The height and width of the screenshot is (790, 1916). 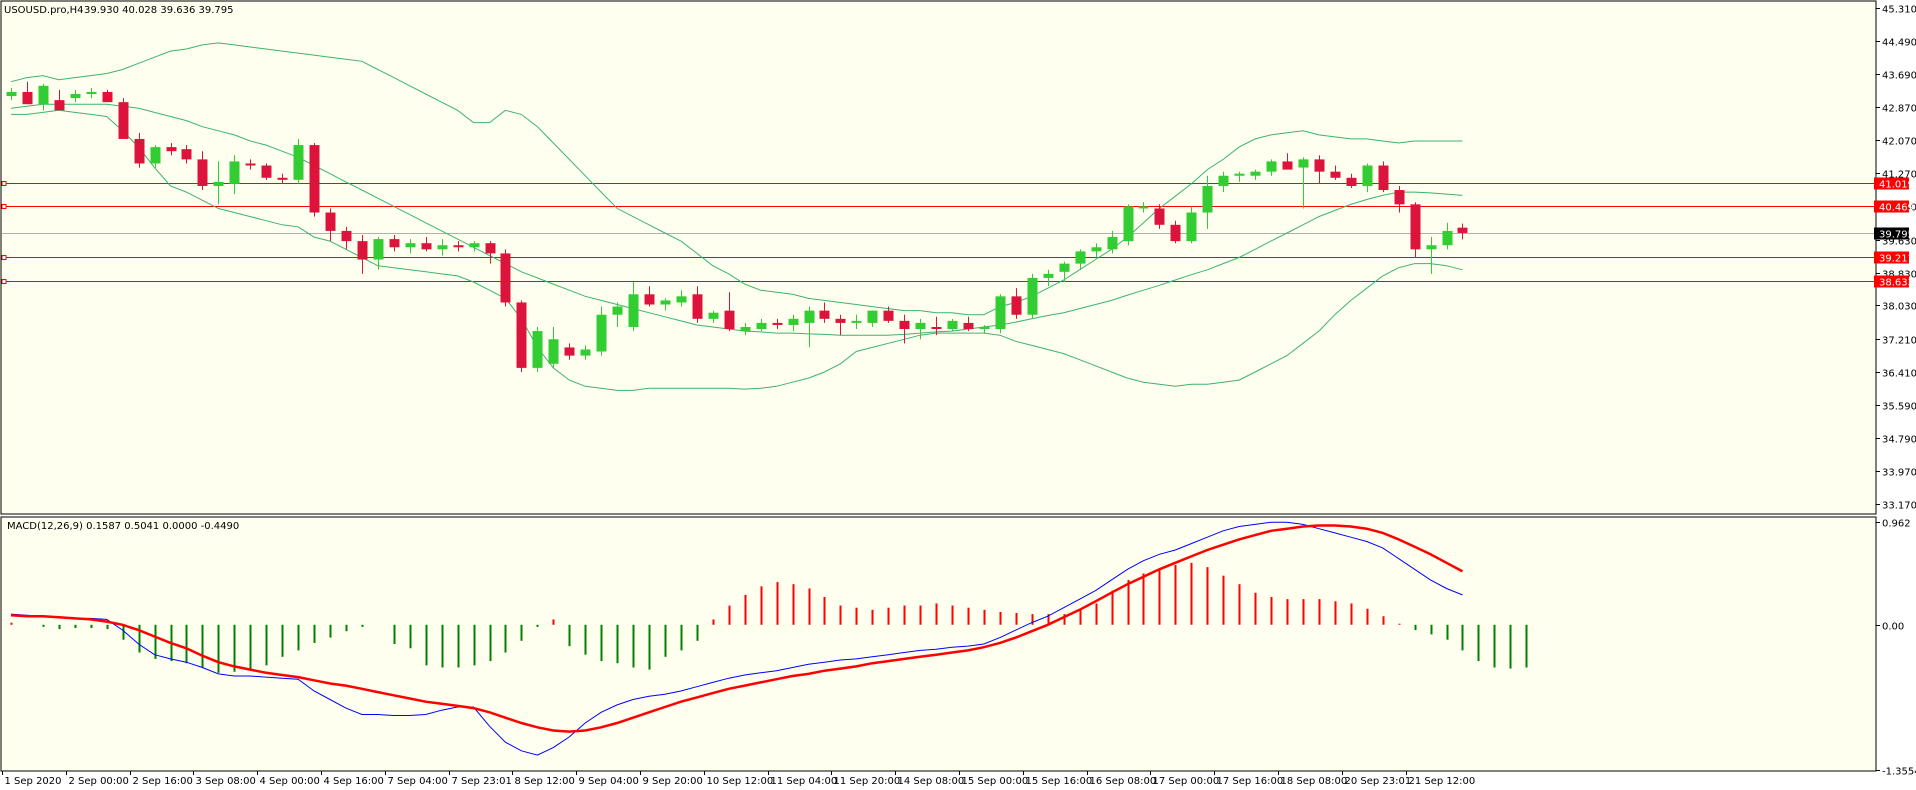 What do you see at coordinates (482, 781) in the screenshot?
I see `time-tick-label: 7 Sep 23:01` at bounding box center [482, 781].